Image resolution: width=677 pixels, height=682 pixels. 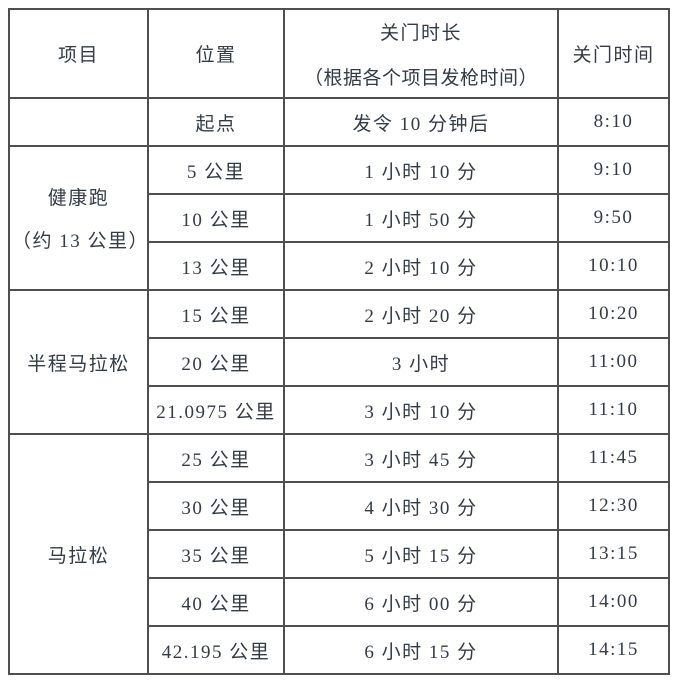 What do you see at coordinates (613, 602) in the screenshot?
I see `cell-close-time: 14:00` at bounding box center [613, 602].